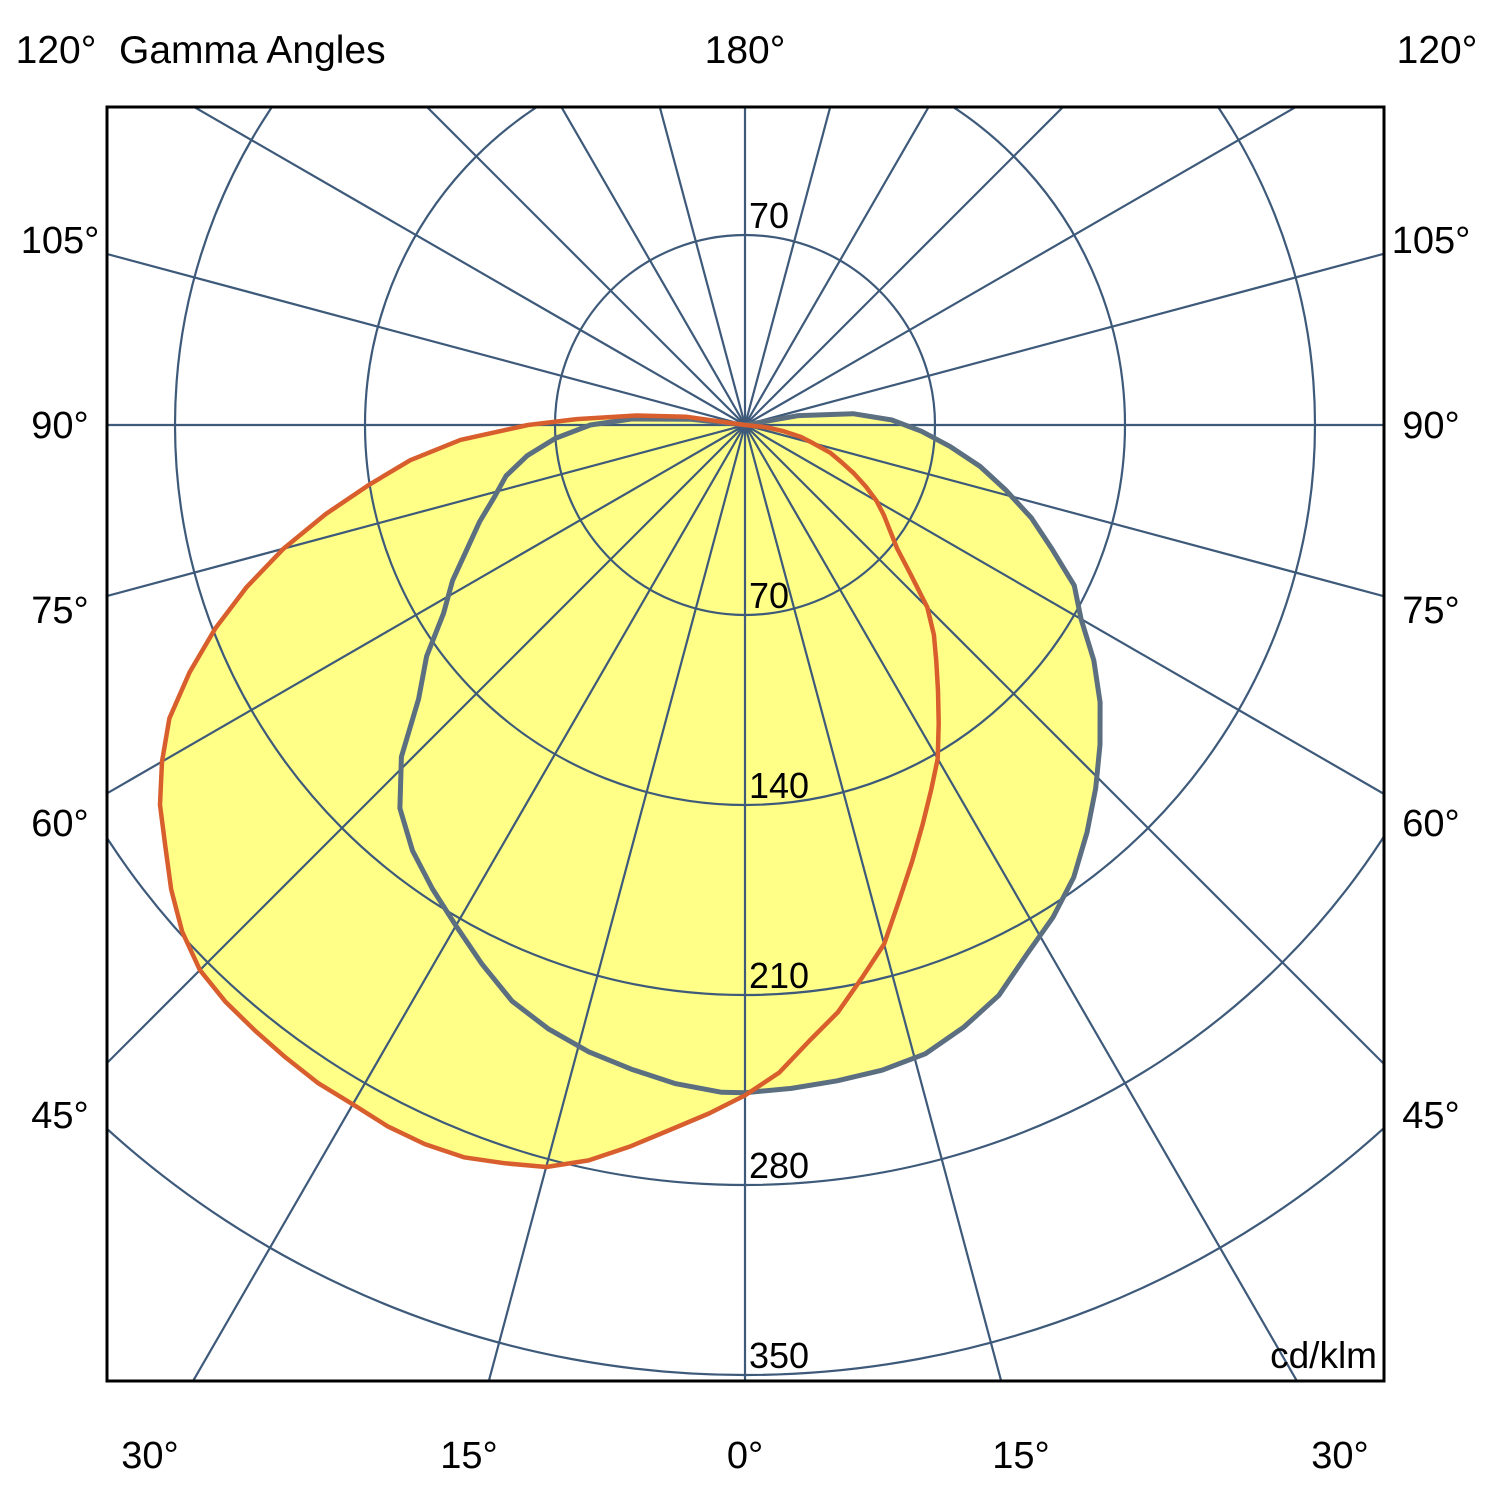 The width and height of the screenshot is (1490, 1495). I want to click on radial-tick-label-70: 70, so click(769, 595).